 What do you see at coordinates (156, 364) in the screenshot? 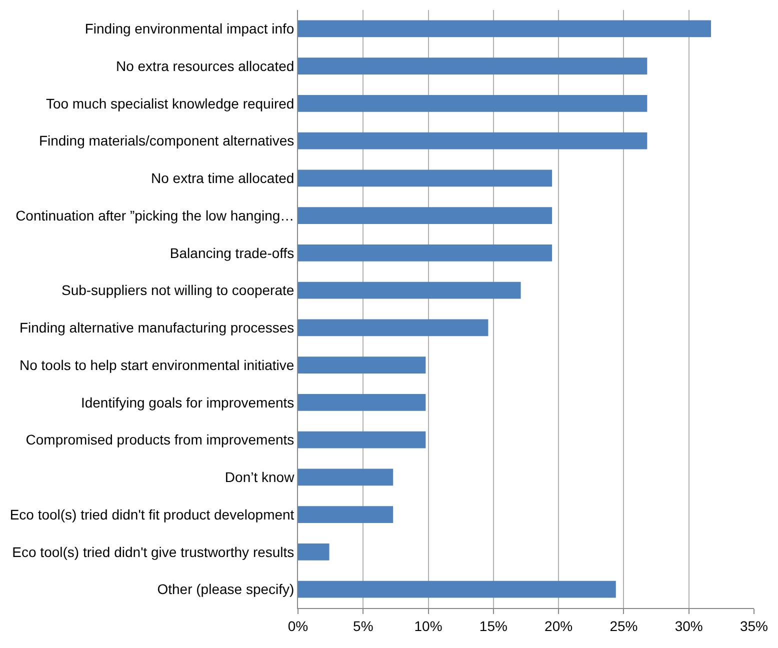
I see `y-tick-label: No tools to help start environmental initiative` at bounding box center [156, 364].